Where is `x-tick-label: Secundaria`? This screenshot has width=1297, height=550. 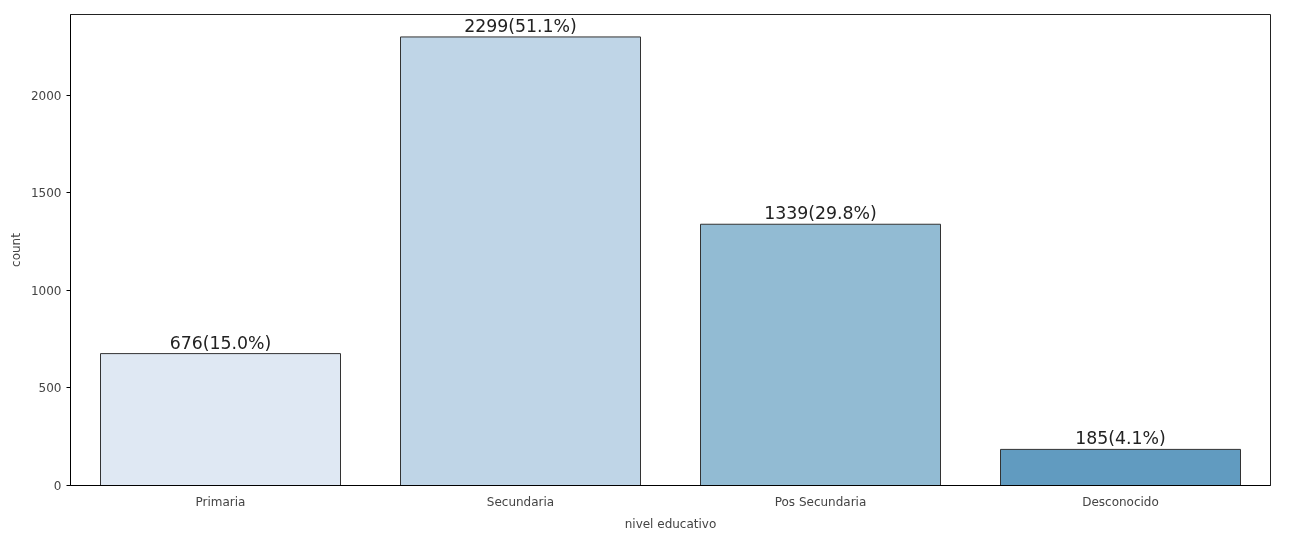 x-tick-label: Secundaria is located at coordinates (520, 501).